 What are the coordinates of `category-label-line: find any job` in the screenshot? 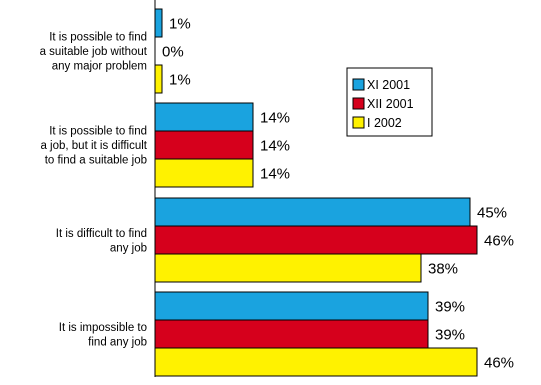 It's located at (117, 342).